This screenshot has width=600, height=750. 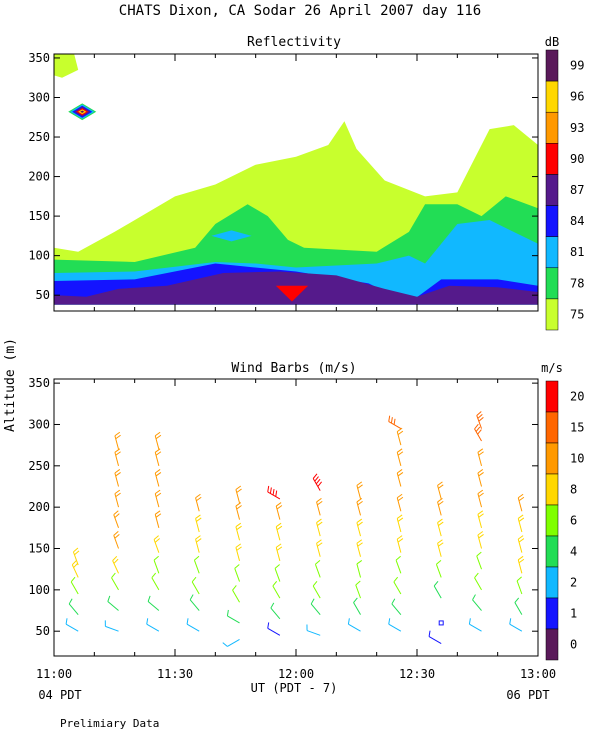 What do you see at coordinates (577, 159) in the screenshot?
I see `colorbar-tick-label: 90` at bounding box center [577, 159].